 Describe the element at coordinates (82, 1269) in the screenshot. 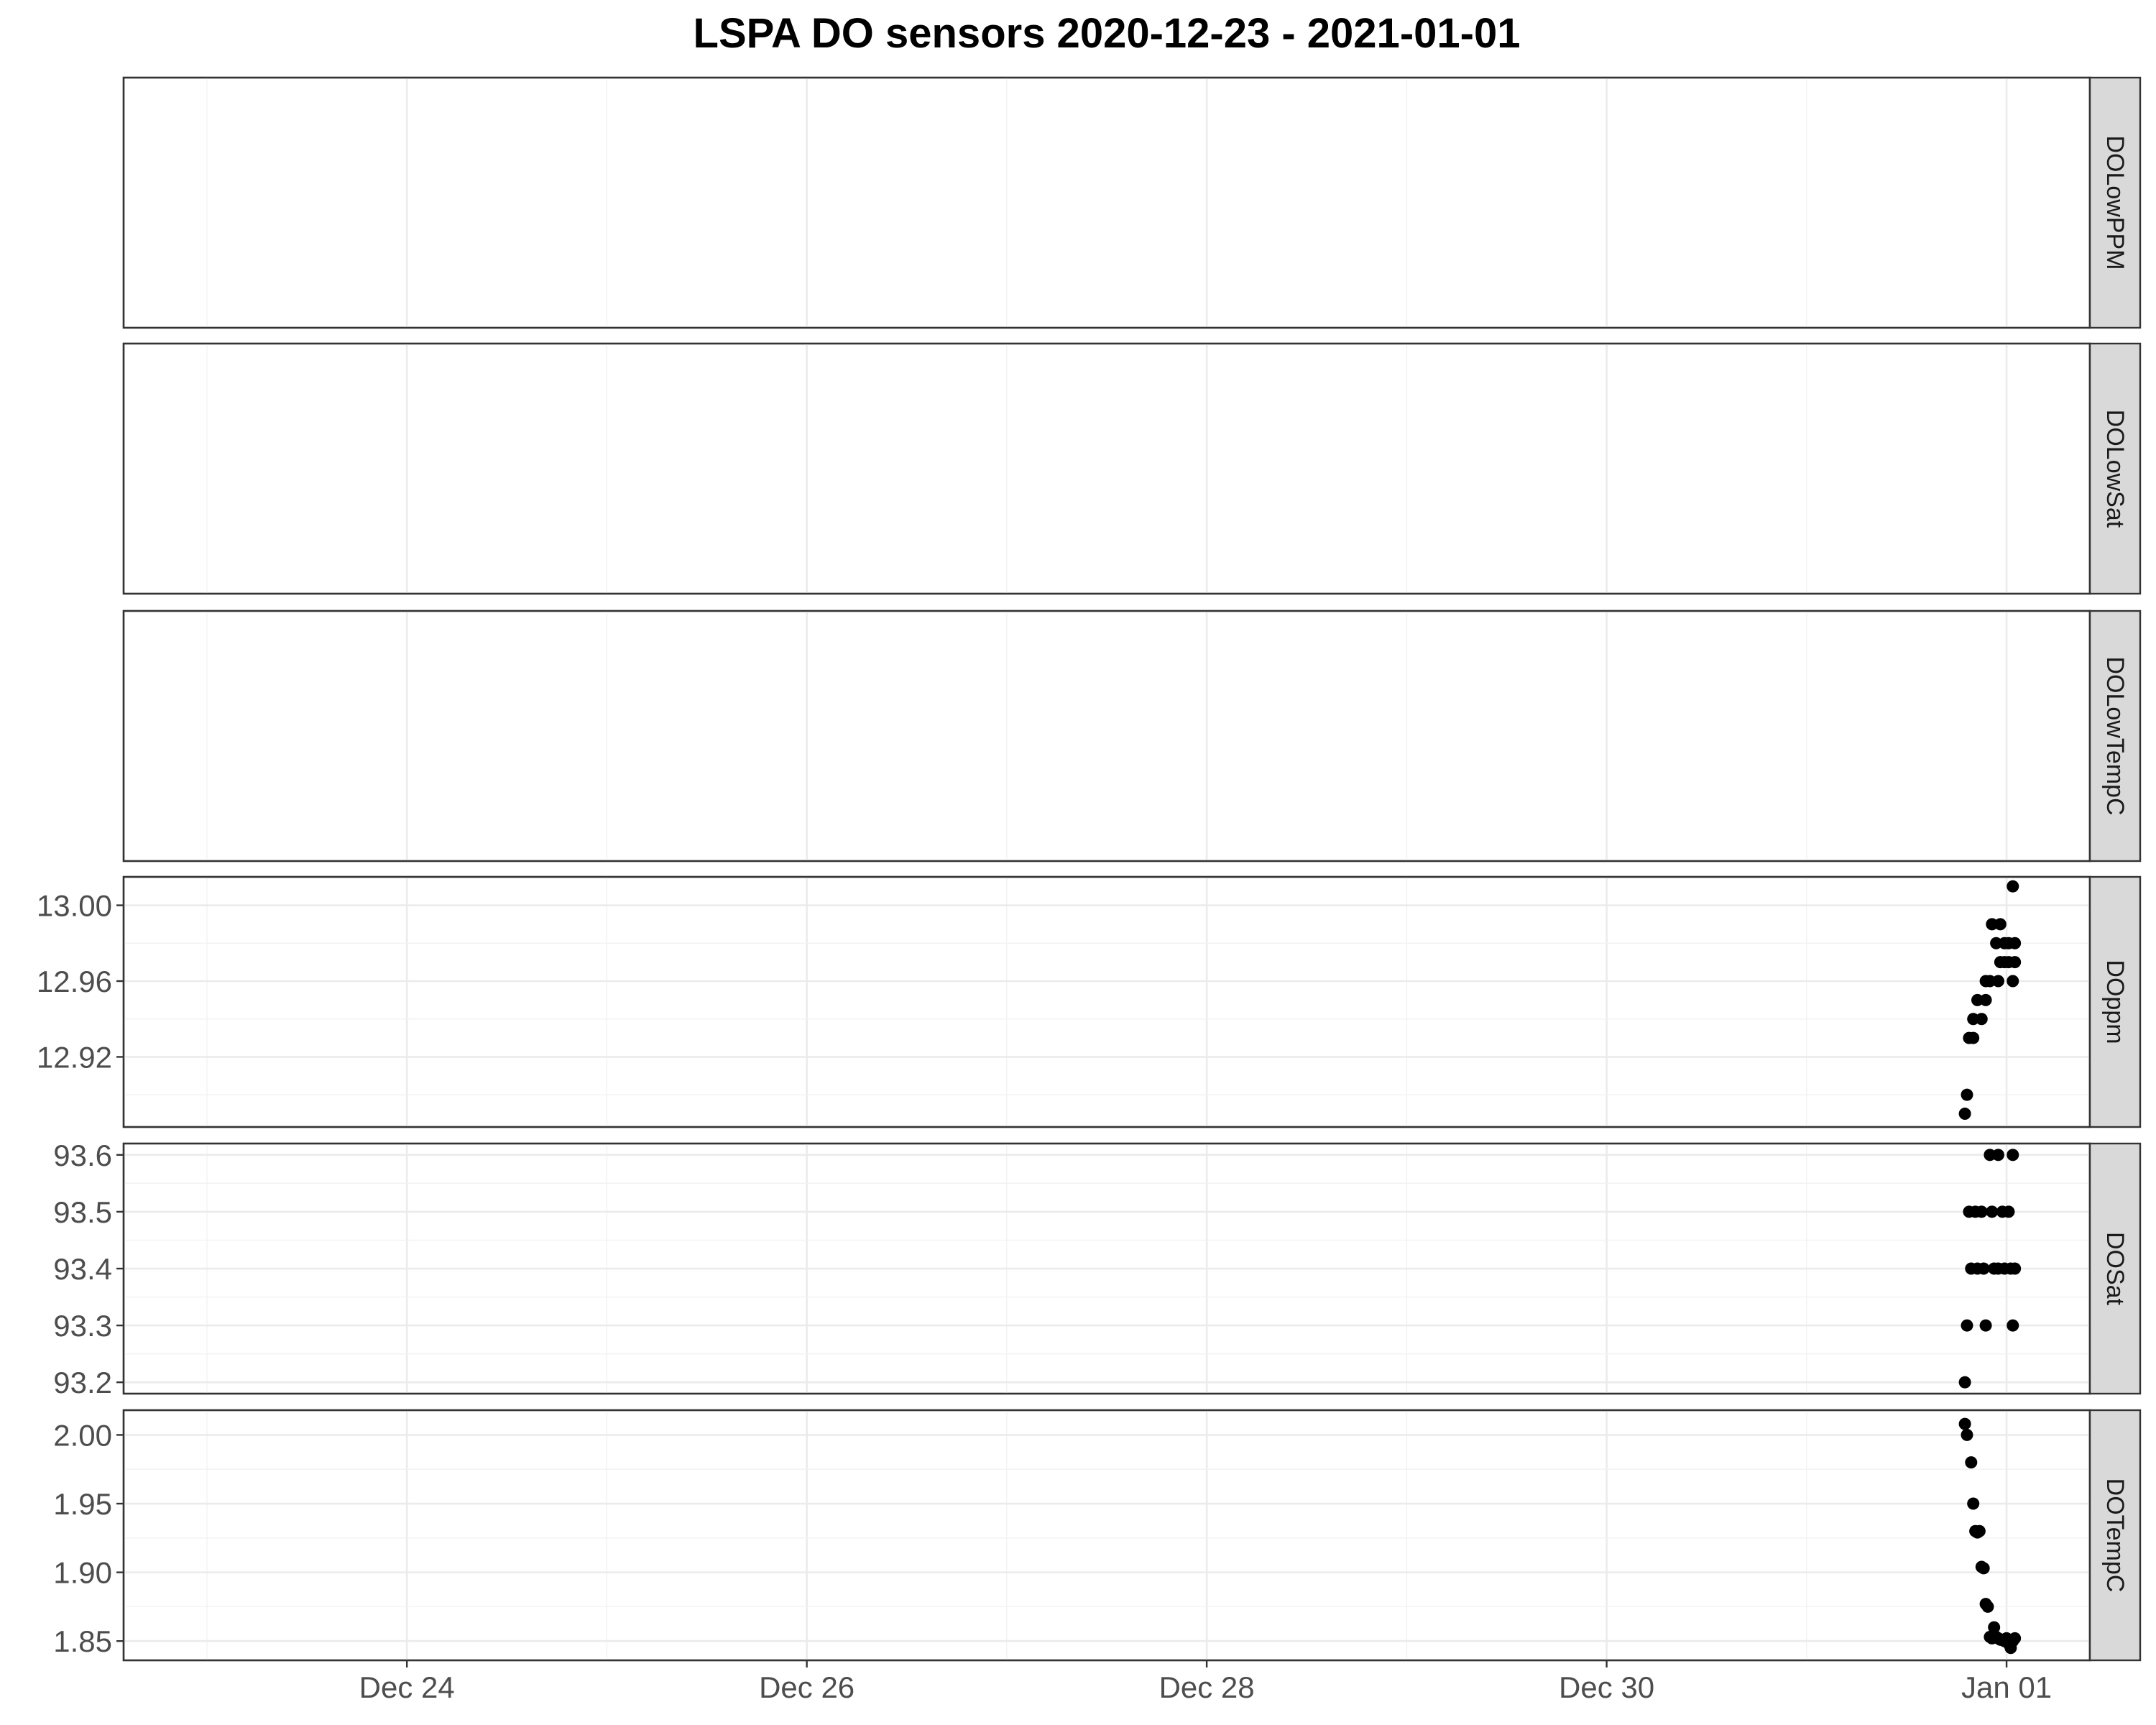

I see `y-tick-label: 93.4` at that location.